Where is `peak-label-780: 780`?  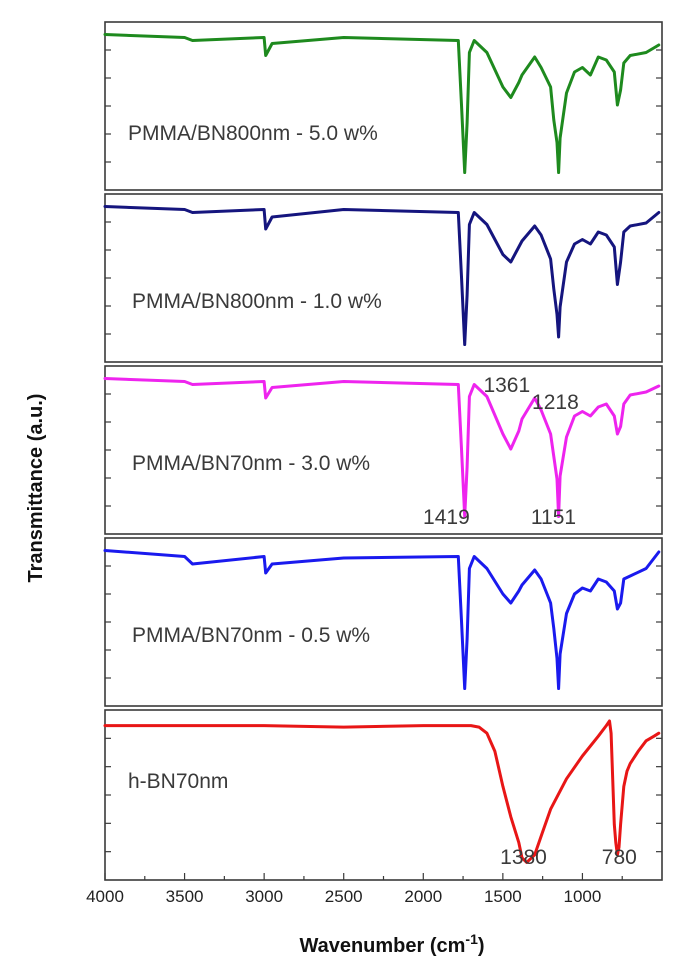
peak-label-780: 780 is located at coordinates (619, 857).